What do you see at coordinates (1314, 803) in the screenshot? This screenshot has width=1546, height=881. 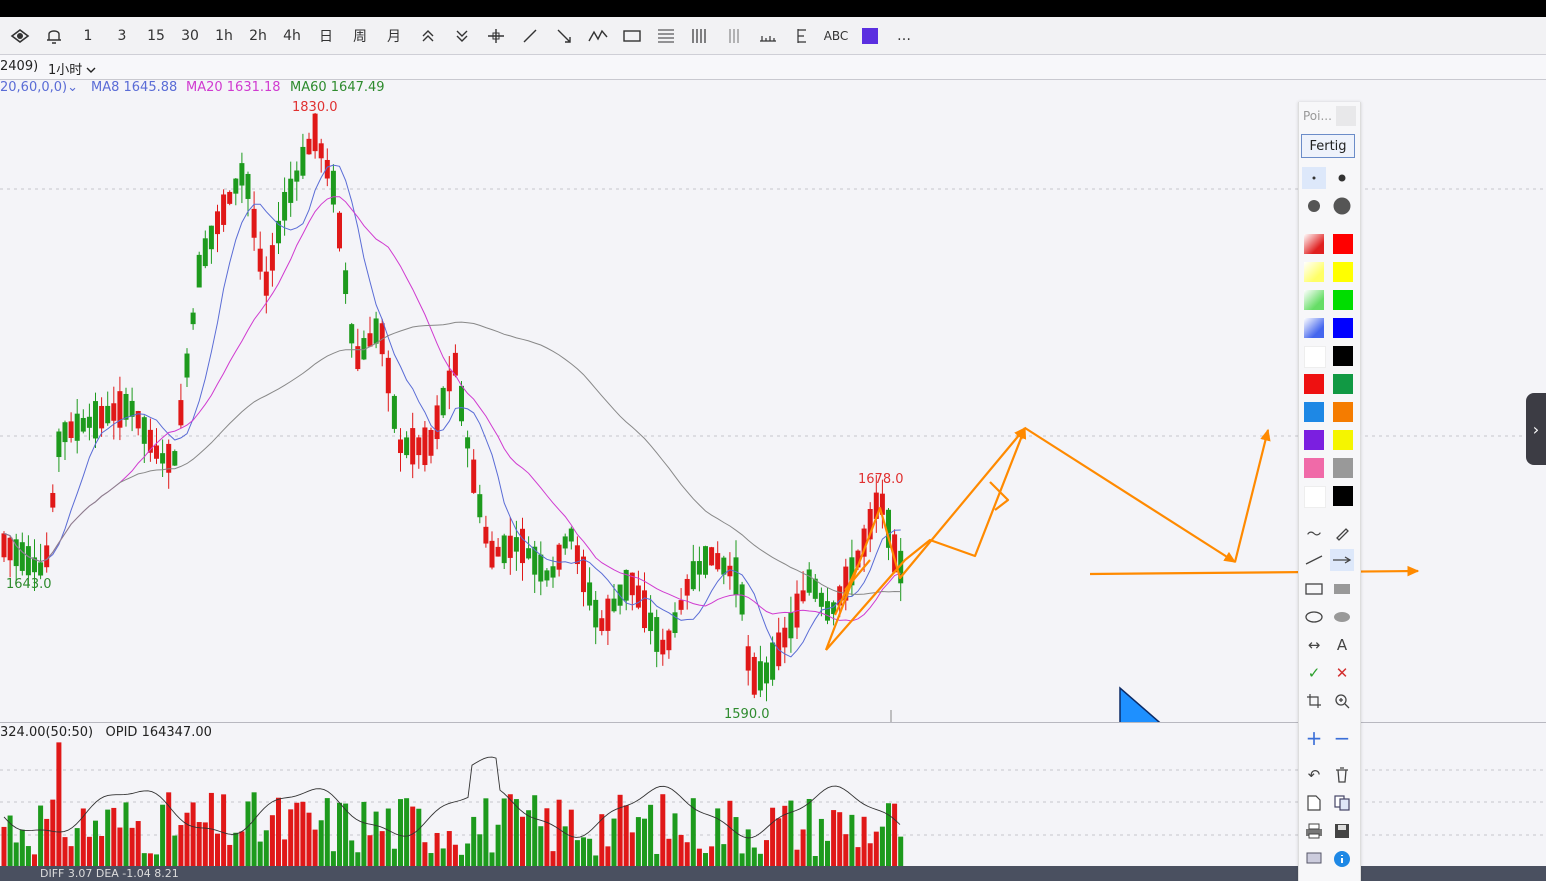 I see `new-page-icon` at bounding box center [1314, 803].